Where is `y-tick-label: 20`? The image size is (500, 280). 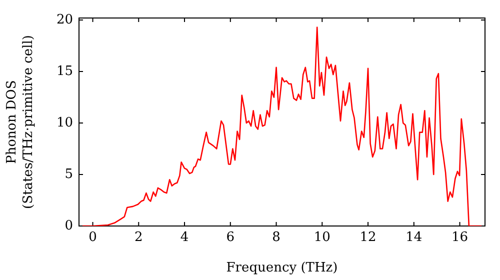 y-tick-label: 20 is located at coordinates (64, 20).